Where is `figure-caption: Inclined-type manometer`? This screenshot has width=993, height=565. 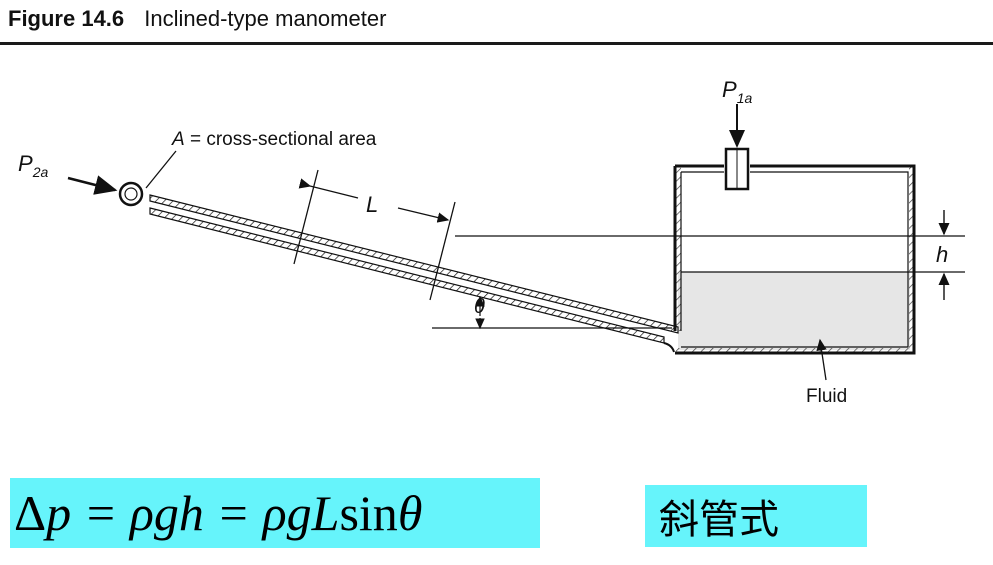
figure-caption: Inclined-type manometer is located at coordinates (265, 18).